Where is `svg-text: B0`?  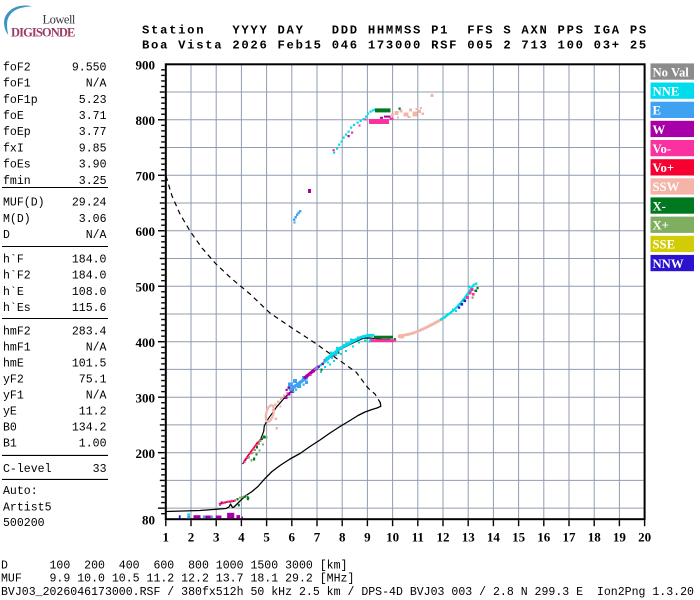
svg-text: B0 is located at coordinates (10, 427).